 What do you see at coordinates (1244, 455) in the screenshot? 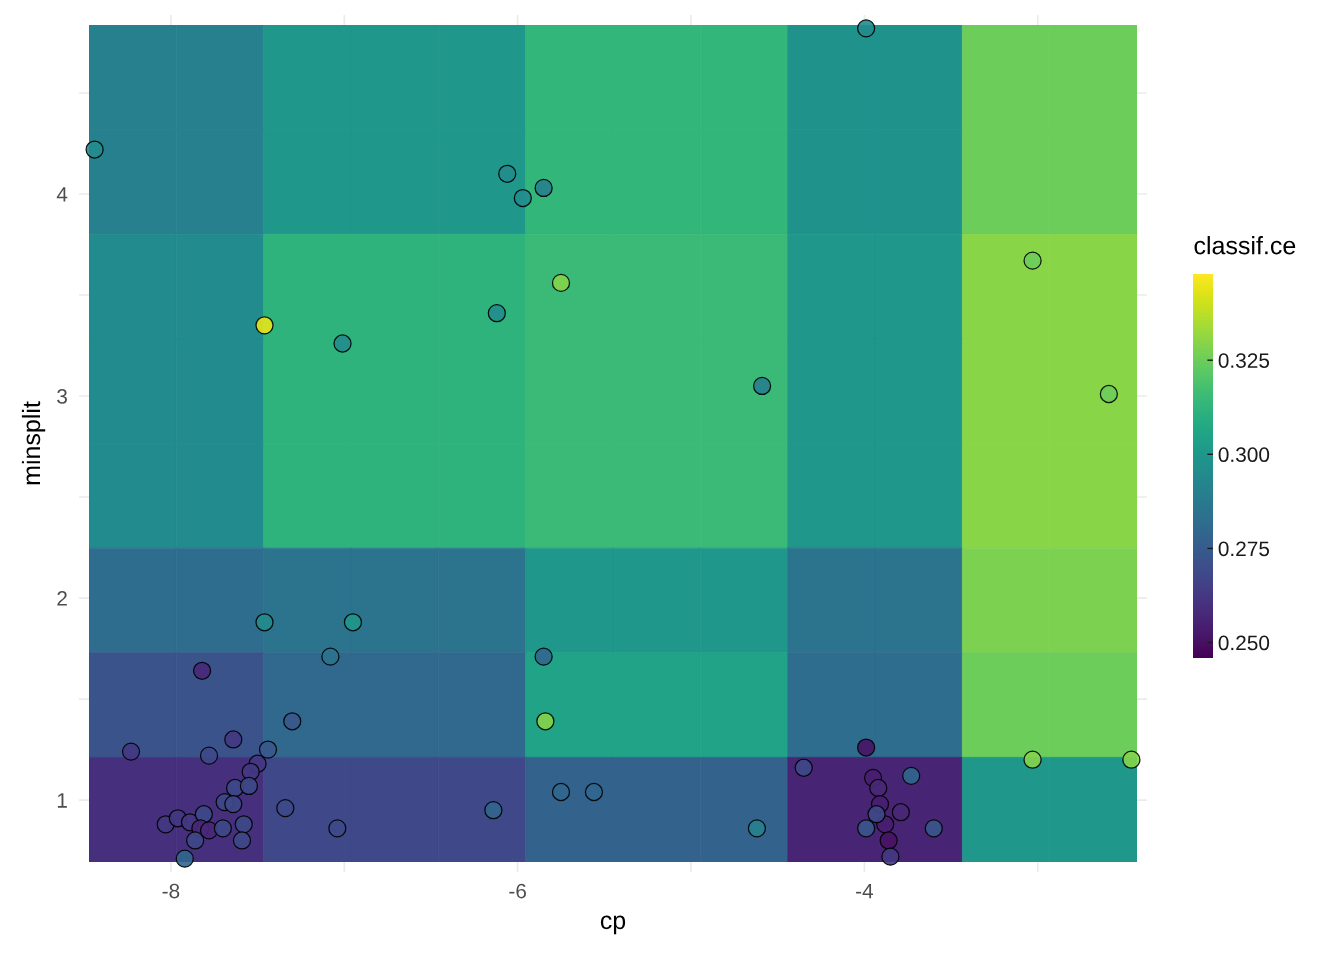
I see `color-bar-label: 0.300` at bounding box center [1244, 455].